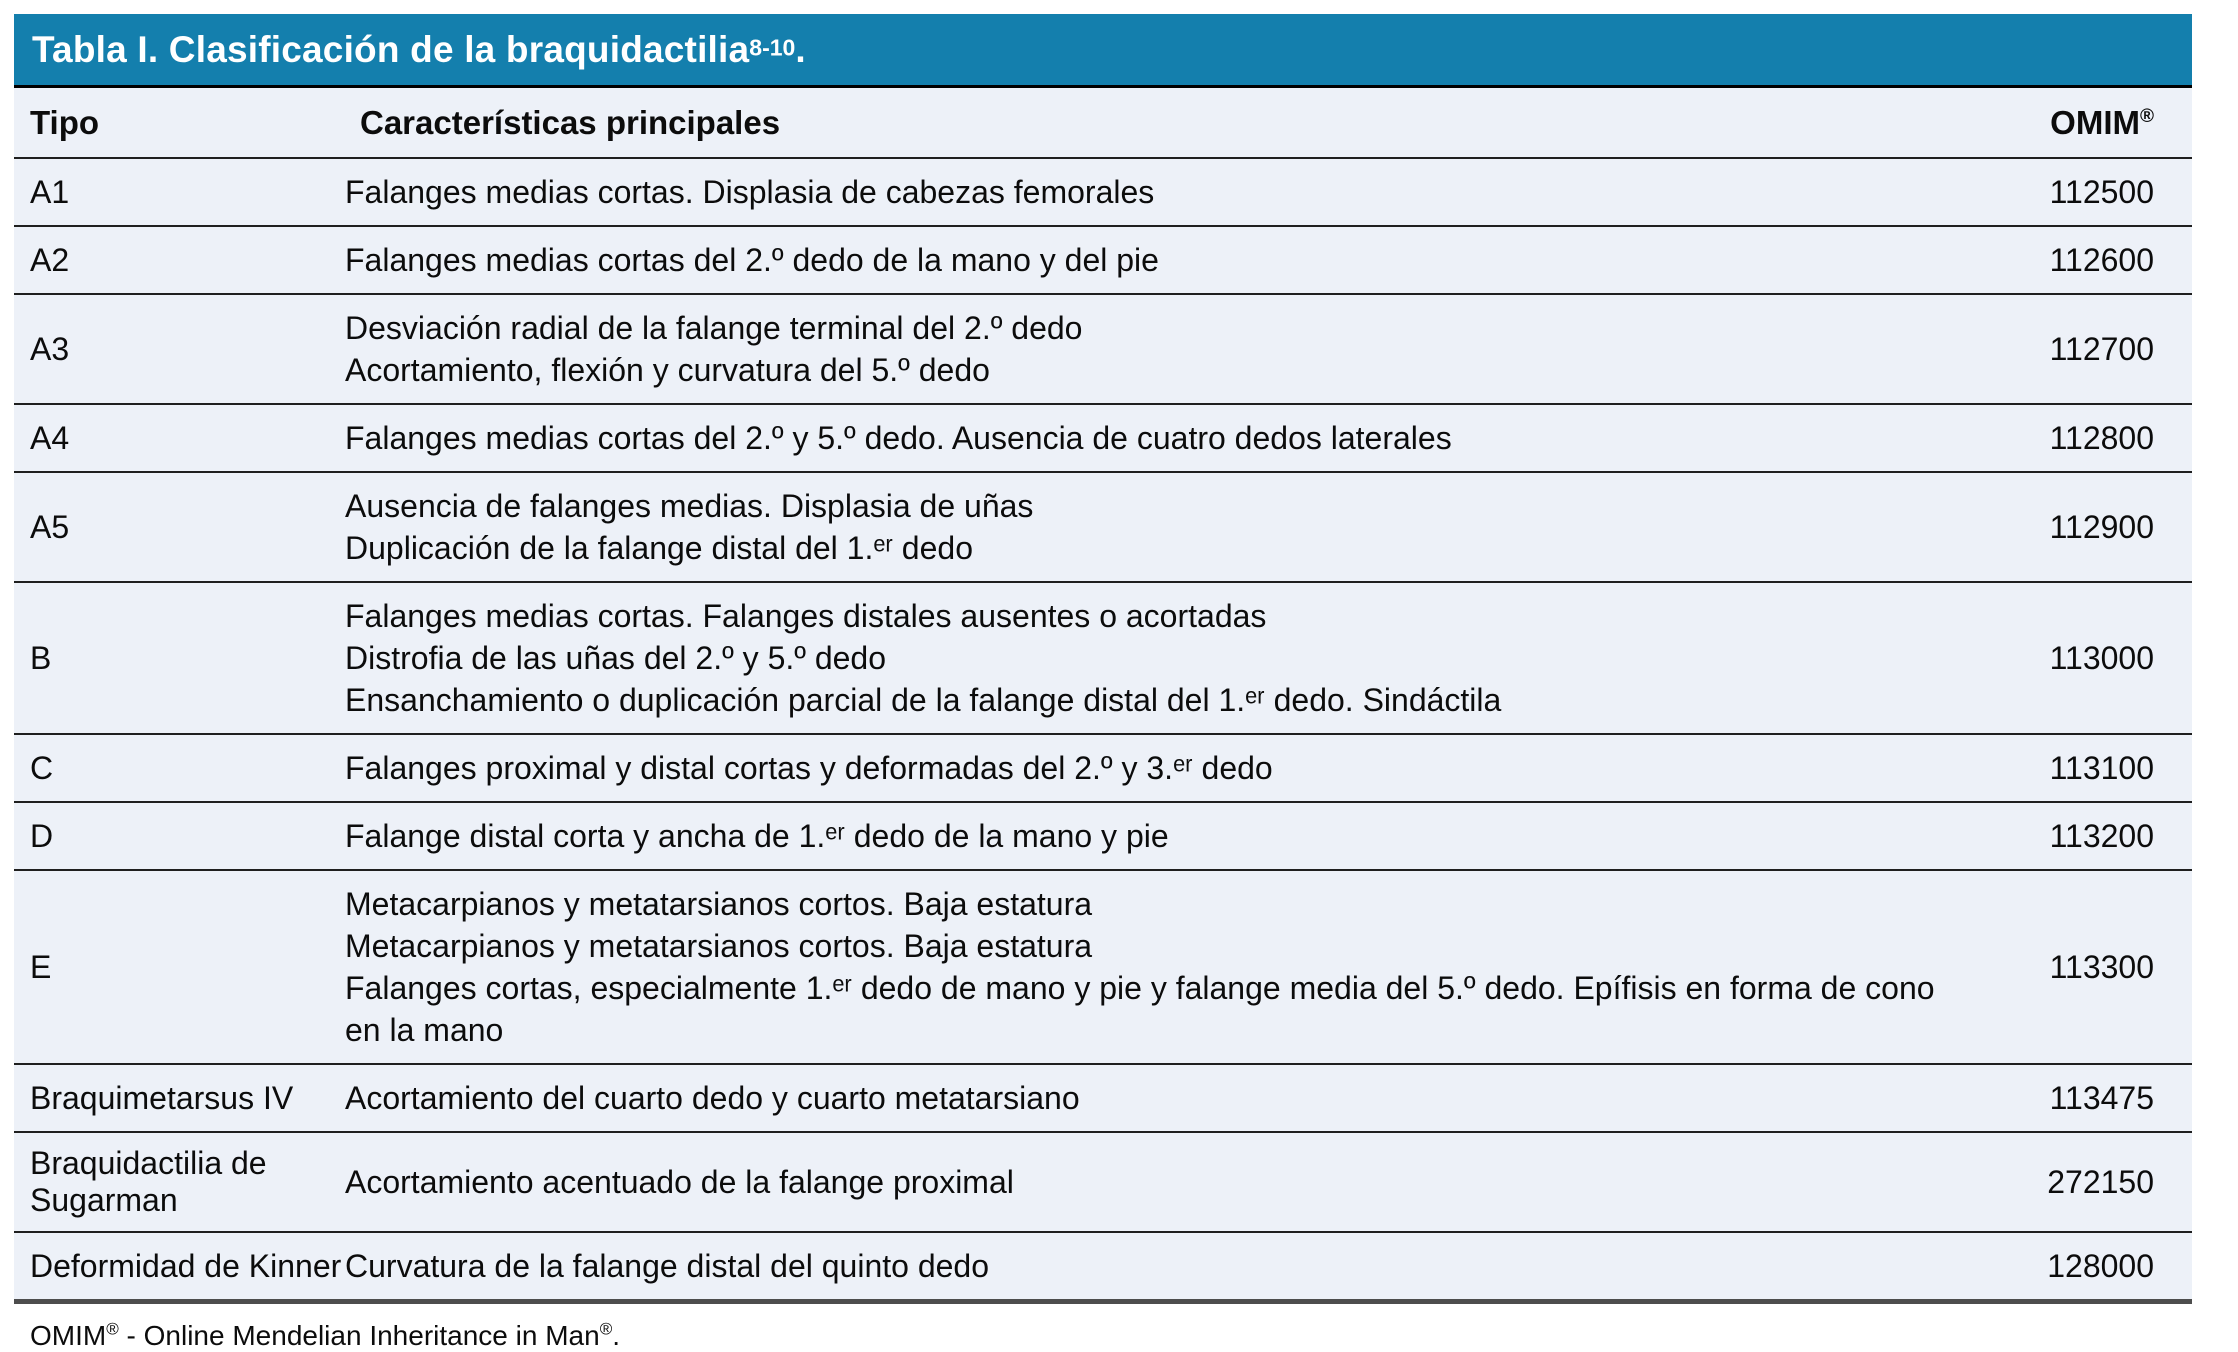  I want to click on cell-tipo: D, so click(179, 836).